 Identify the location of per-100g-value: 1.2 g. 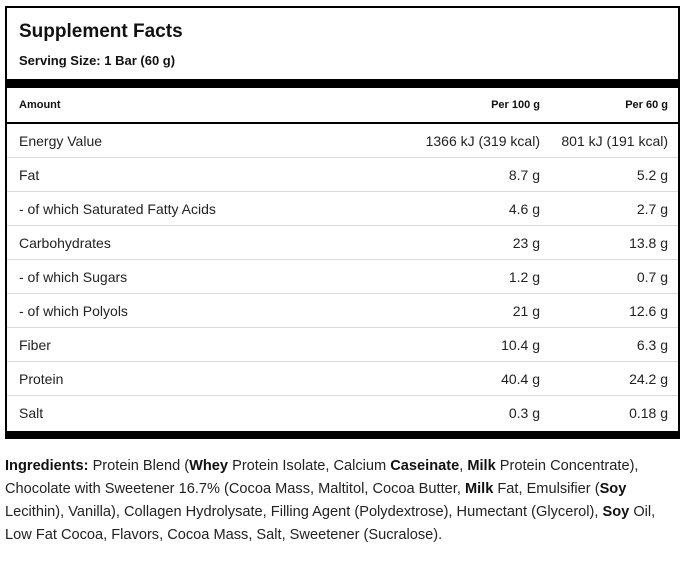
(524, 277).